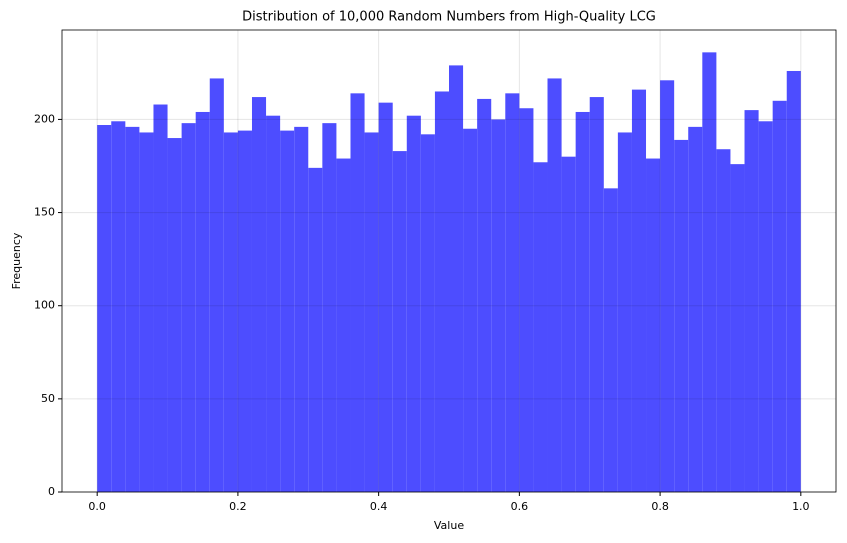 The image size is (847, 543). I want to click on x-axis-label: Value, so click(449, 525).